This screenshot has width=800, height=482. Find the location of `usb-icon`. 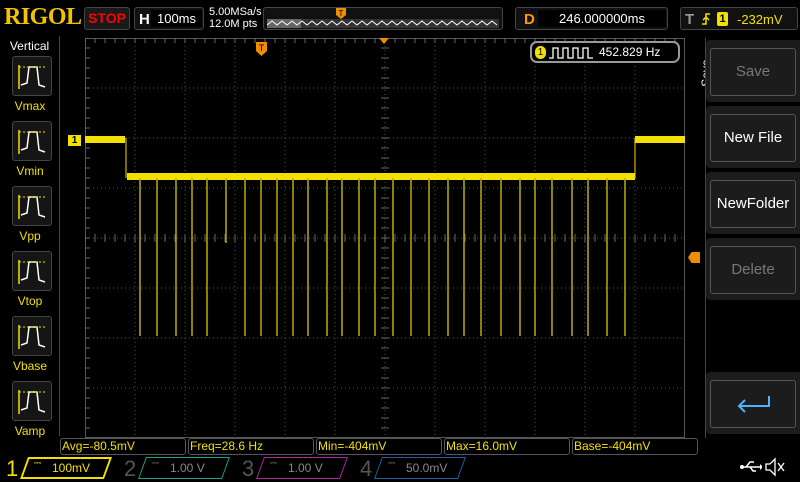

usb-icon is located at coordinates (751, 466).